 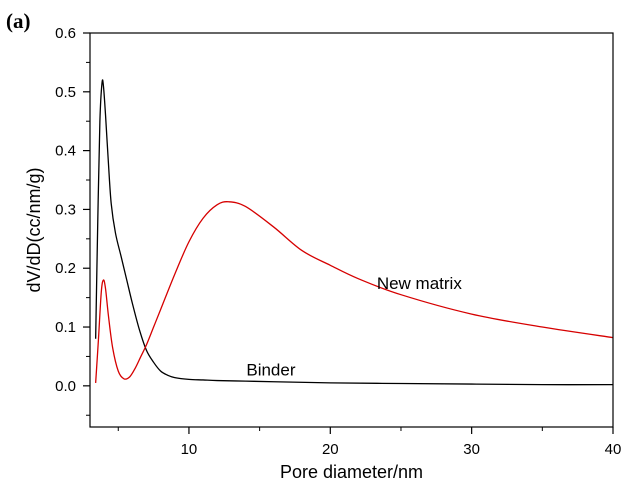 I want to click on y-tick-label: 0.5, so click(x=65, y=92).